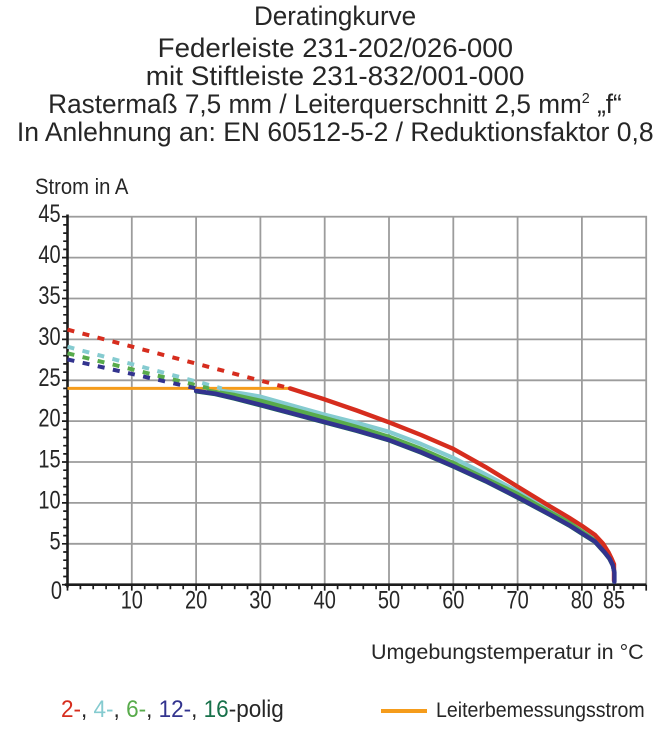 Image resolution: width=670 pixels, height=752 pixels. I want to click on svg-text: 35, so click(49, 296).